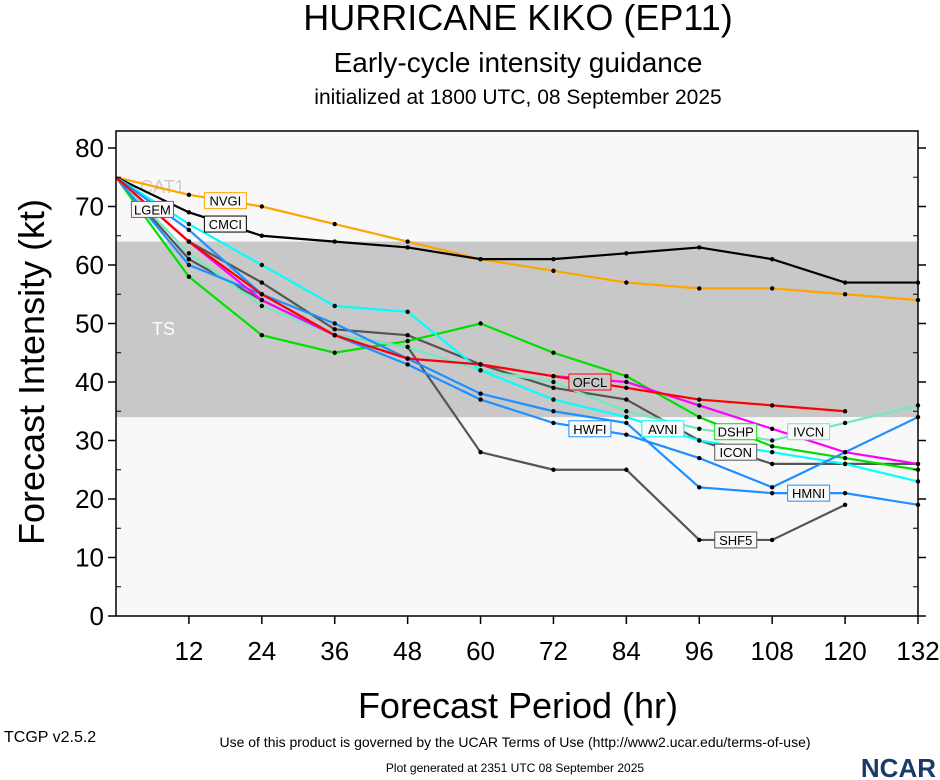 Image resolution: width=940 pixels, height=780 pixels. What do you see at coordinates (97, 616) in the screenshot?
I see `y-tick-label: 0` at bounding box center [97, 616].